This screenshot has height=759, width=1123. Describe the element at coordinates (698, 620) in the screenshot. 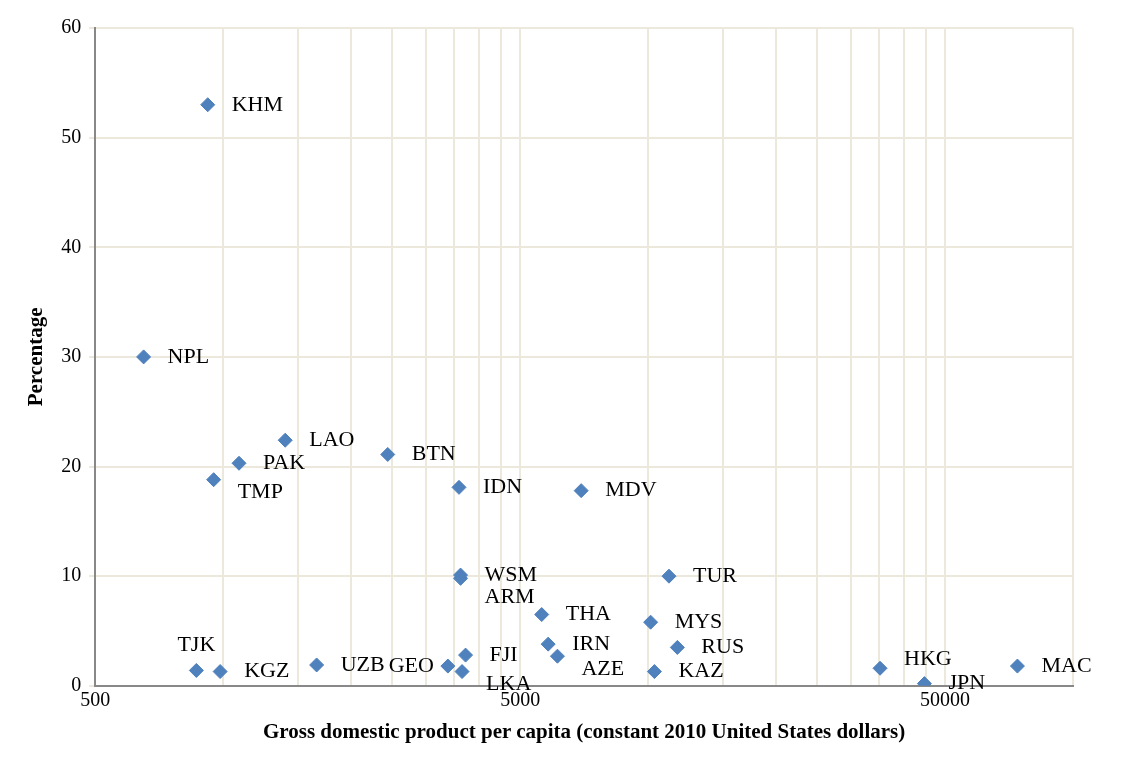

I see `annotation: MYS` at that location.